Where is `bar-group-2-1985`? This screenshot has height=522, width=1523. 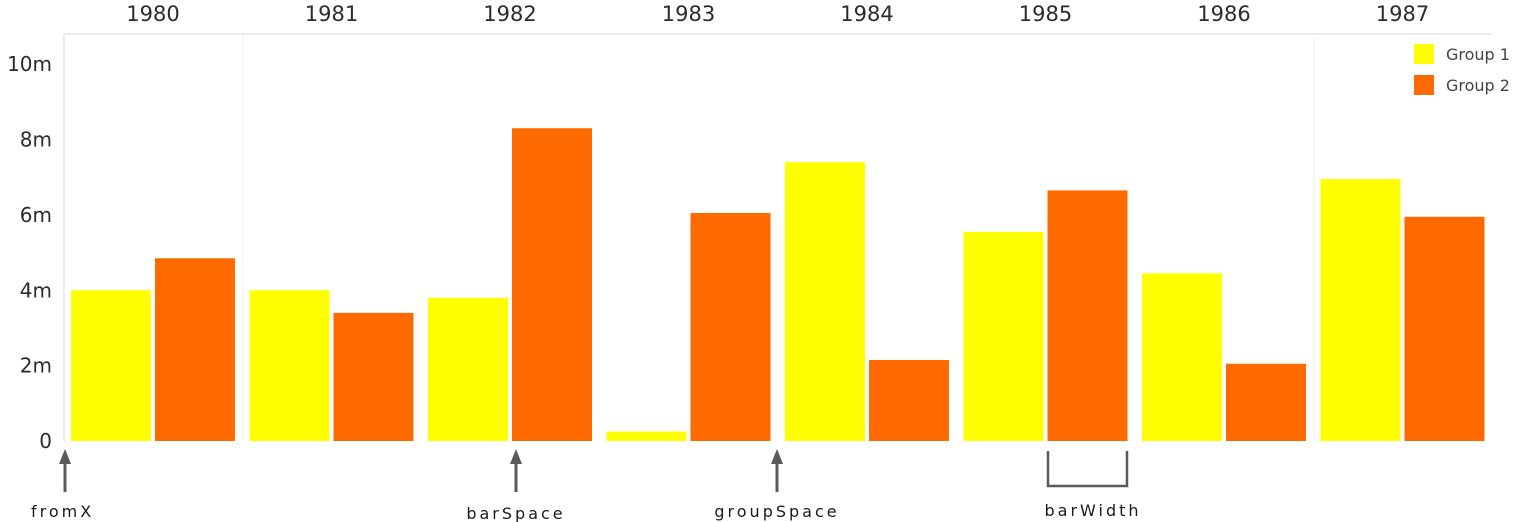 bar-group-2-1985 is located at coordinates (1087, 315).